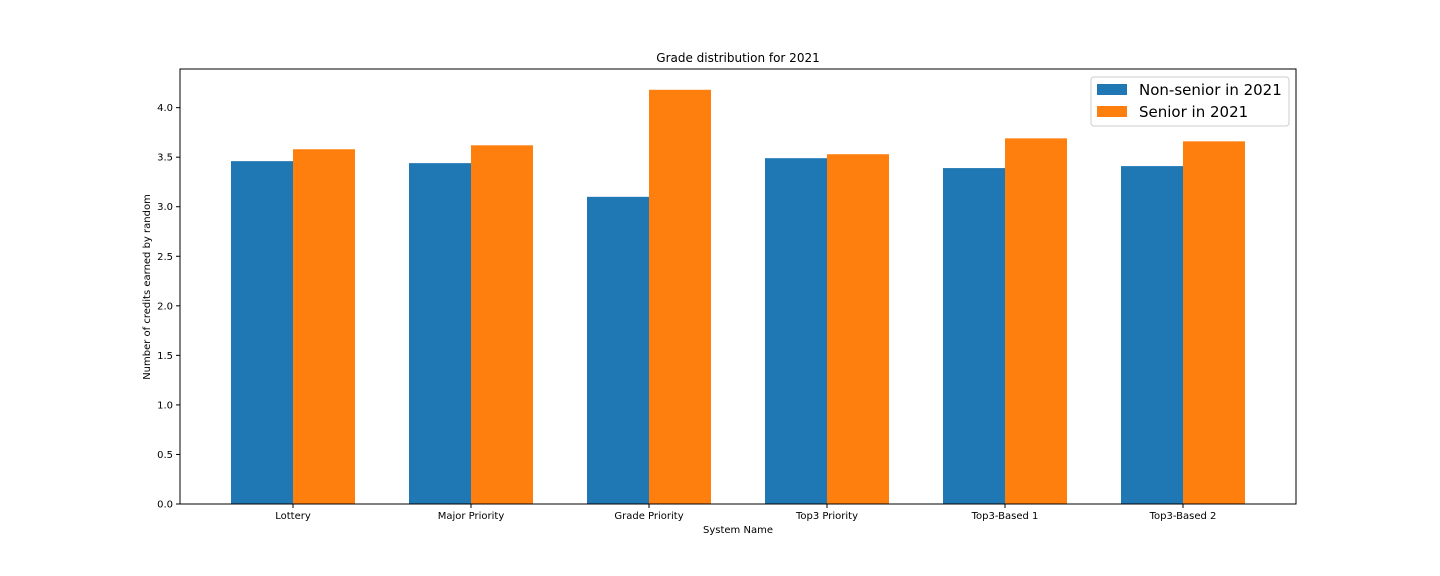  I want to click on legend-label: Non-senior in 2021, so click(1210, 90).